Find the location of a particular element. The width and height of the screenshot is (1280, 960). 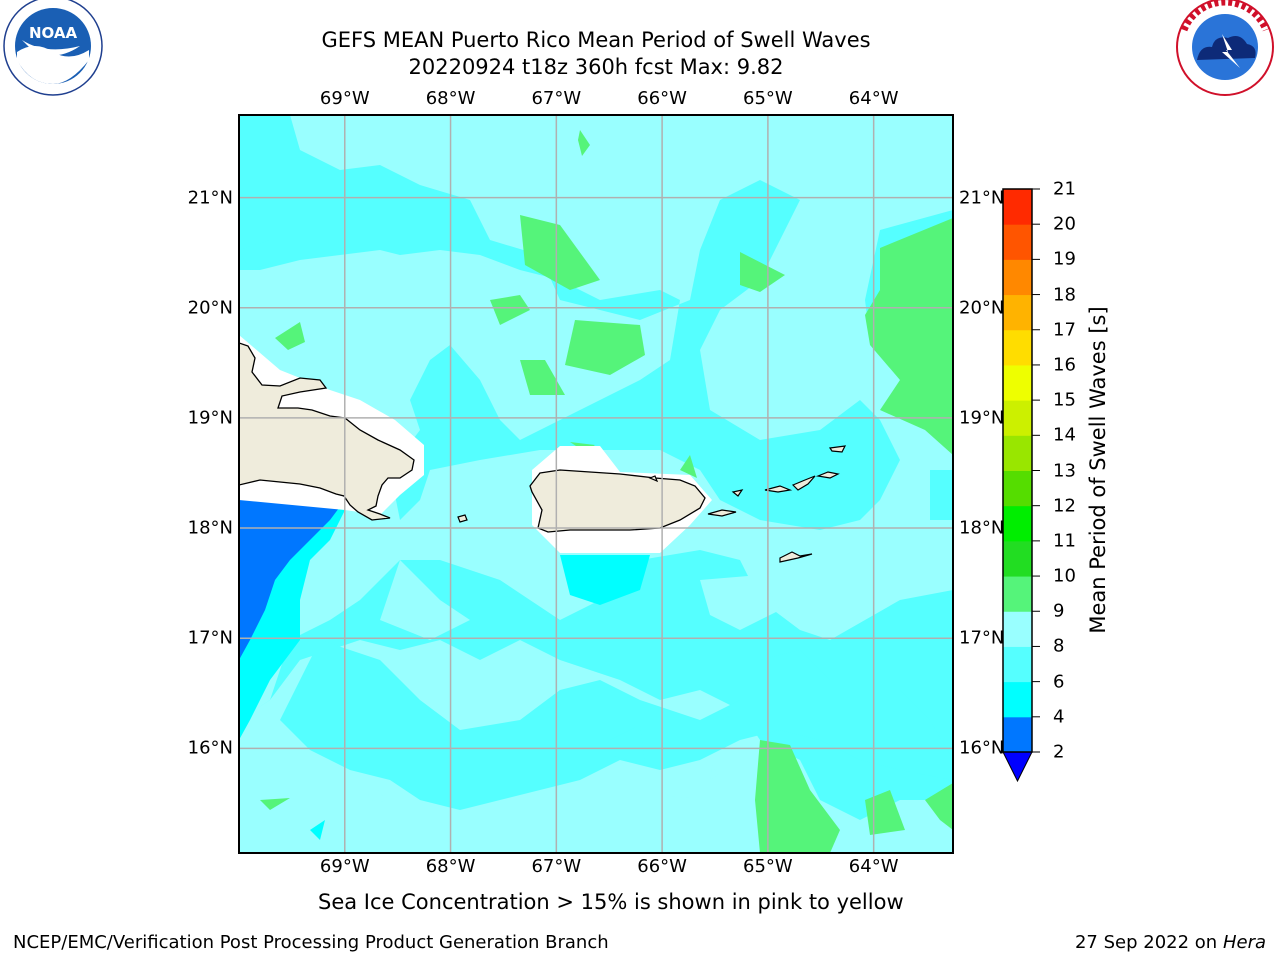

small-islands is located at coordinates (652, 504).